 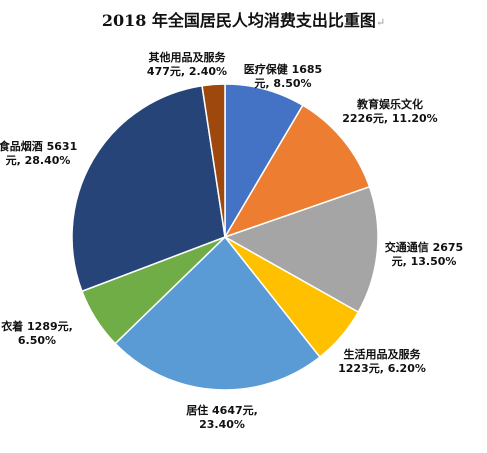 I want to click on data-label-line: 衣着 1289元,, so click(x=37, y=326).